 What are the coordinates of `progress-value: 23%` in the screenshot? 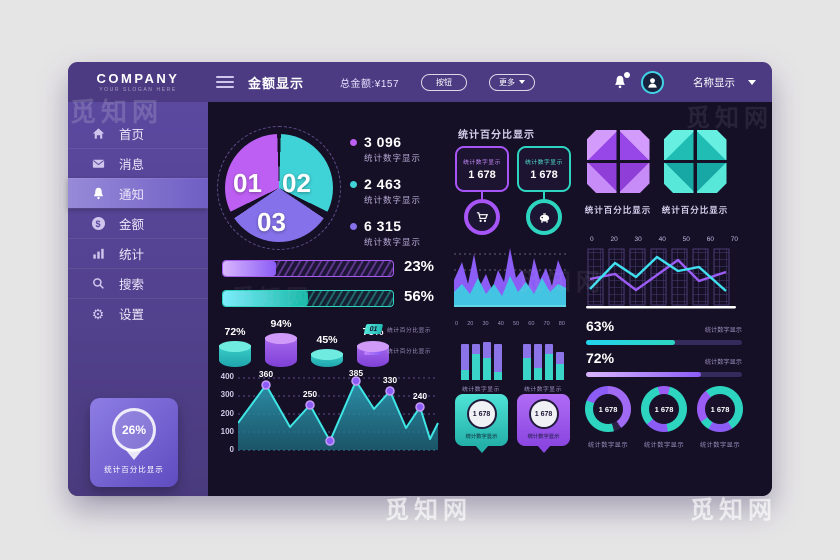 It's located at (419, 266).